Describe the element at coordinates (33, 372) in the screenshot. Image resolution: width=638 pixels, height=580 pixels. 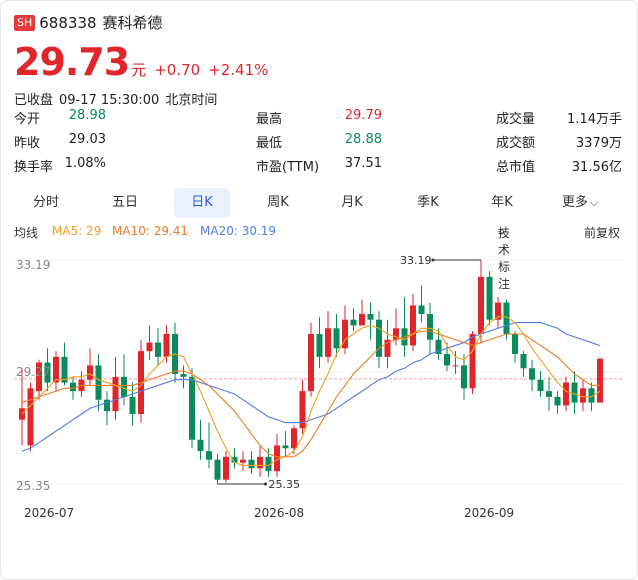
I see `y-axis-label: 29.27` at that location.